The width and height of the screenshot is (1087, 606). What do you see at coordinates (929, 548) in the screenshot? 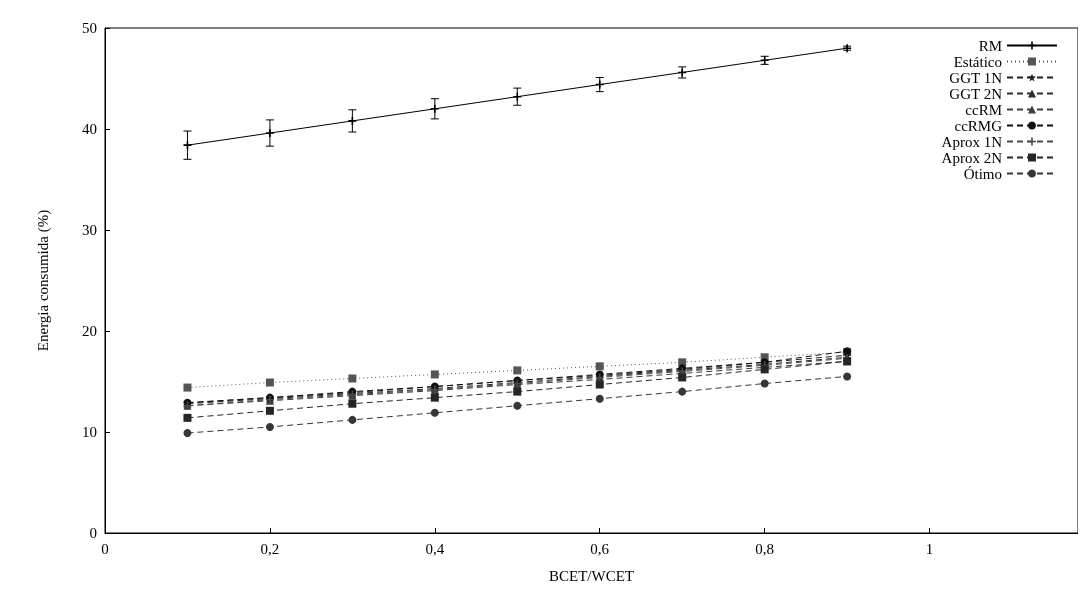
I see `x-tick-label: 1` at bounding box center [929, 548].